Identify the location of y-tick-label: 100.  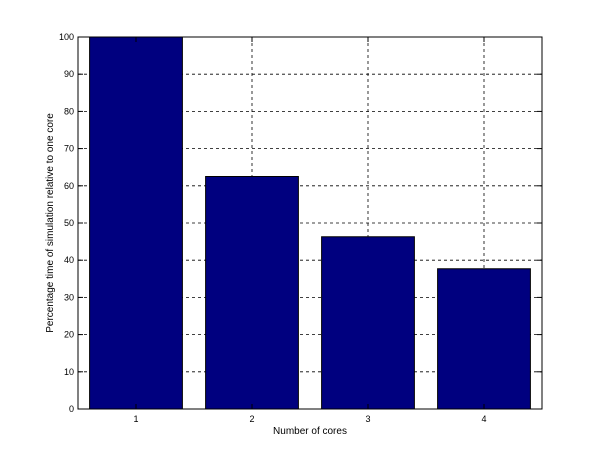
(66, 37).